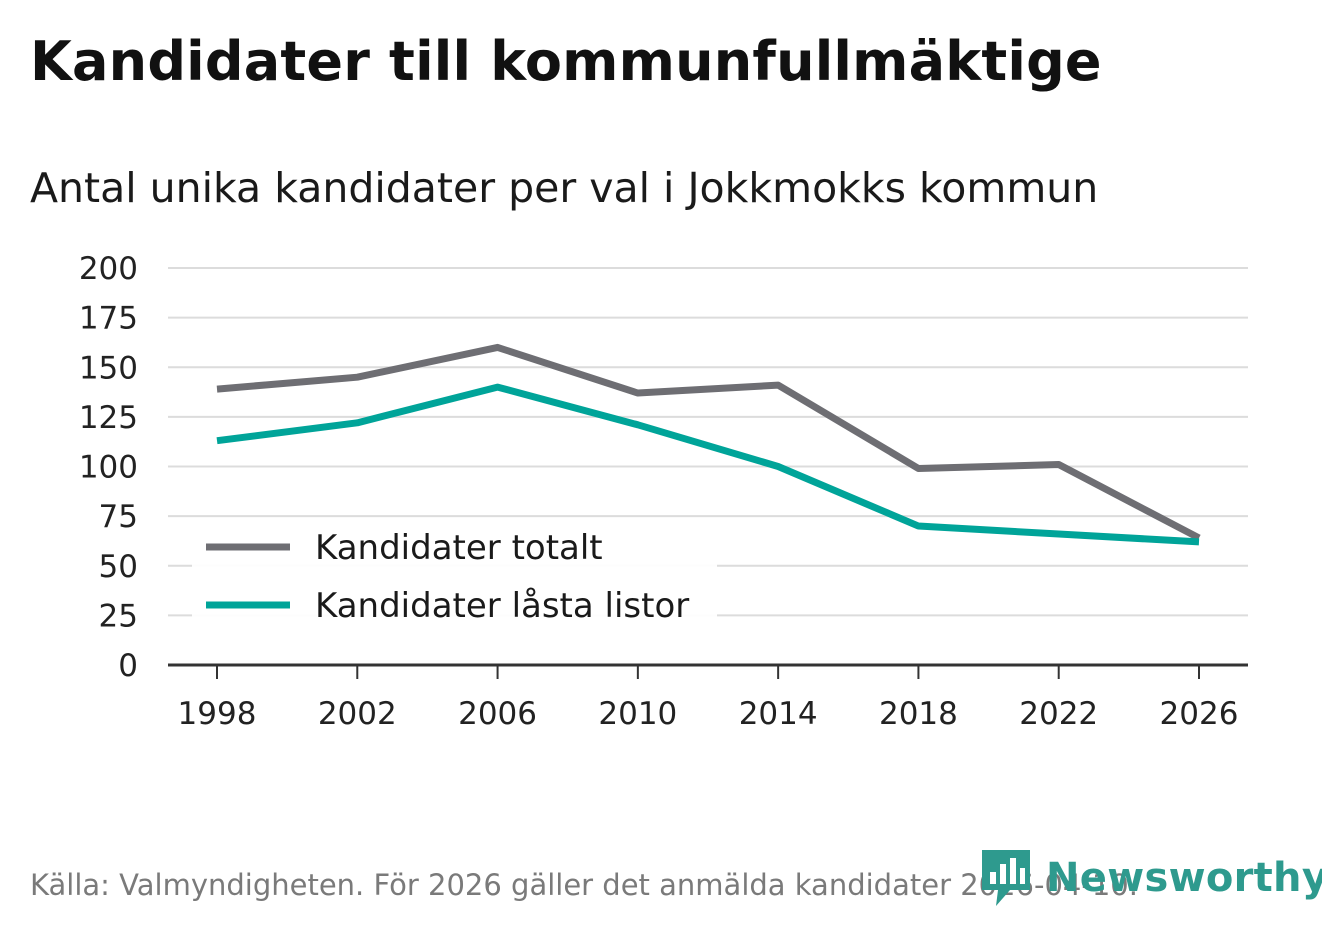  Describe the element at coordinates (108, 319) in the screenshot. I see `y-tick-label: 175` at that location.